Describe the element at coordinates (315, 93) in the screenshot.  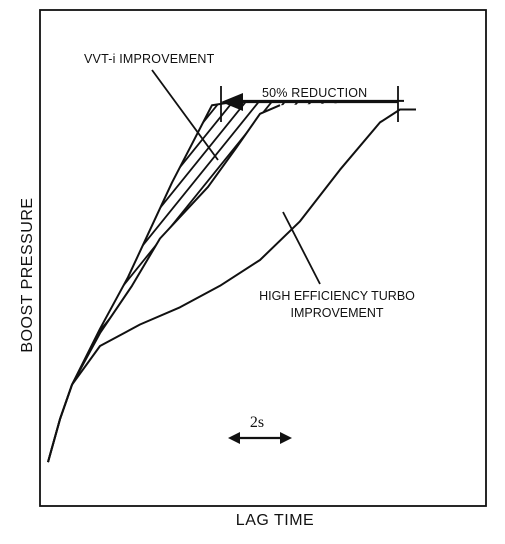
I see `reduction-label: 50% REDUCTION` at that location.